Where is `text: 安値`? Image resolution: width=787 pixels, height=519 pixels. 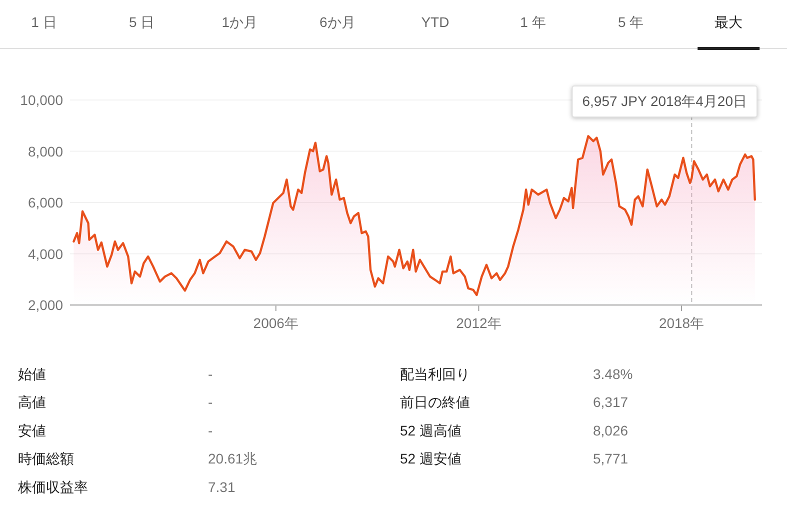
text: 安値 is located at coordinates (32, 430).